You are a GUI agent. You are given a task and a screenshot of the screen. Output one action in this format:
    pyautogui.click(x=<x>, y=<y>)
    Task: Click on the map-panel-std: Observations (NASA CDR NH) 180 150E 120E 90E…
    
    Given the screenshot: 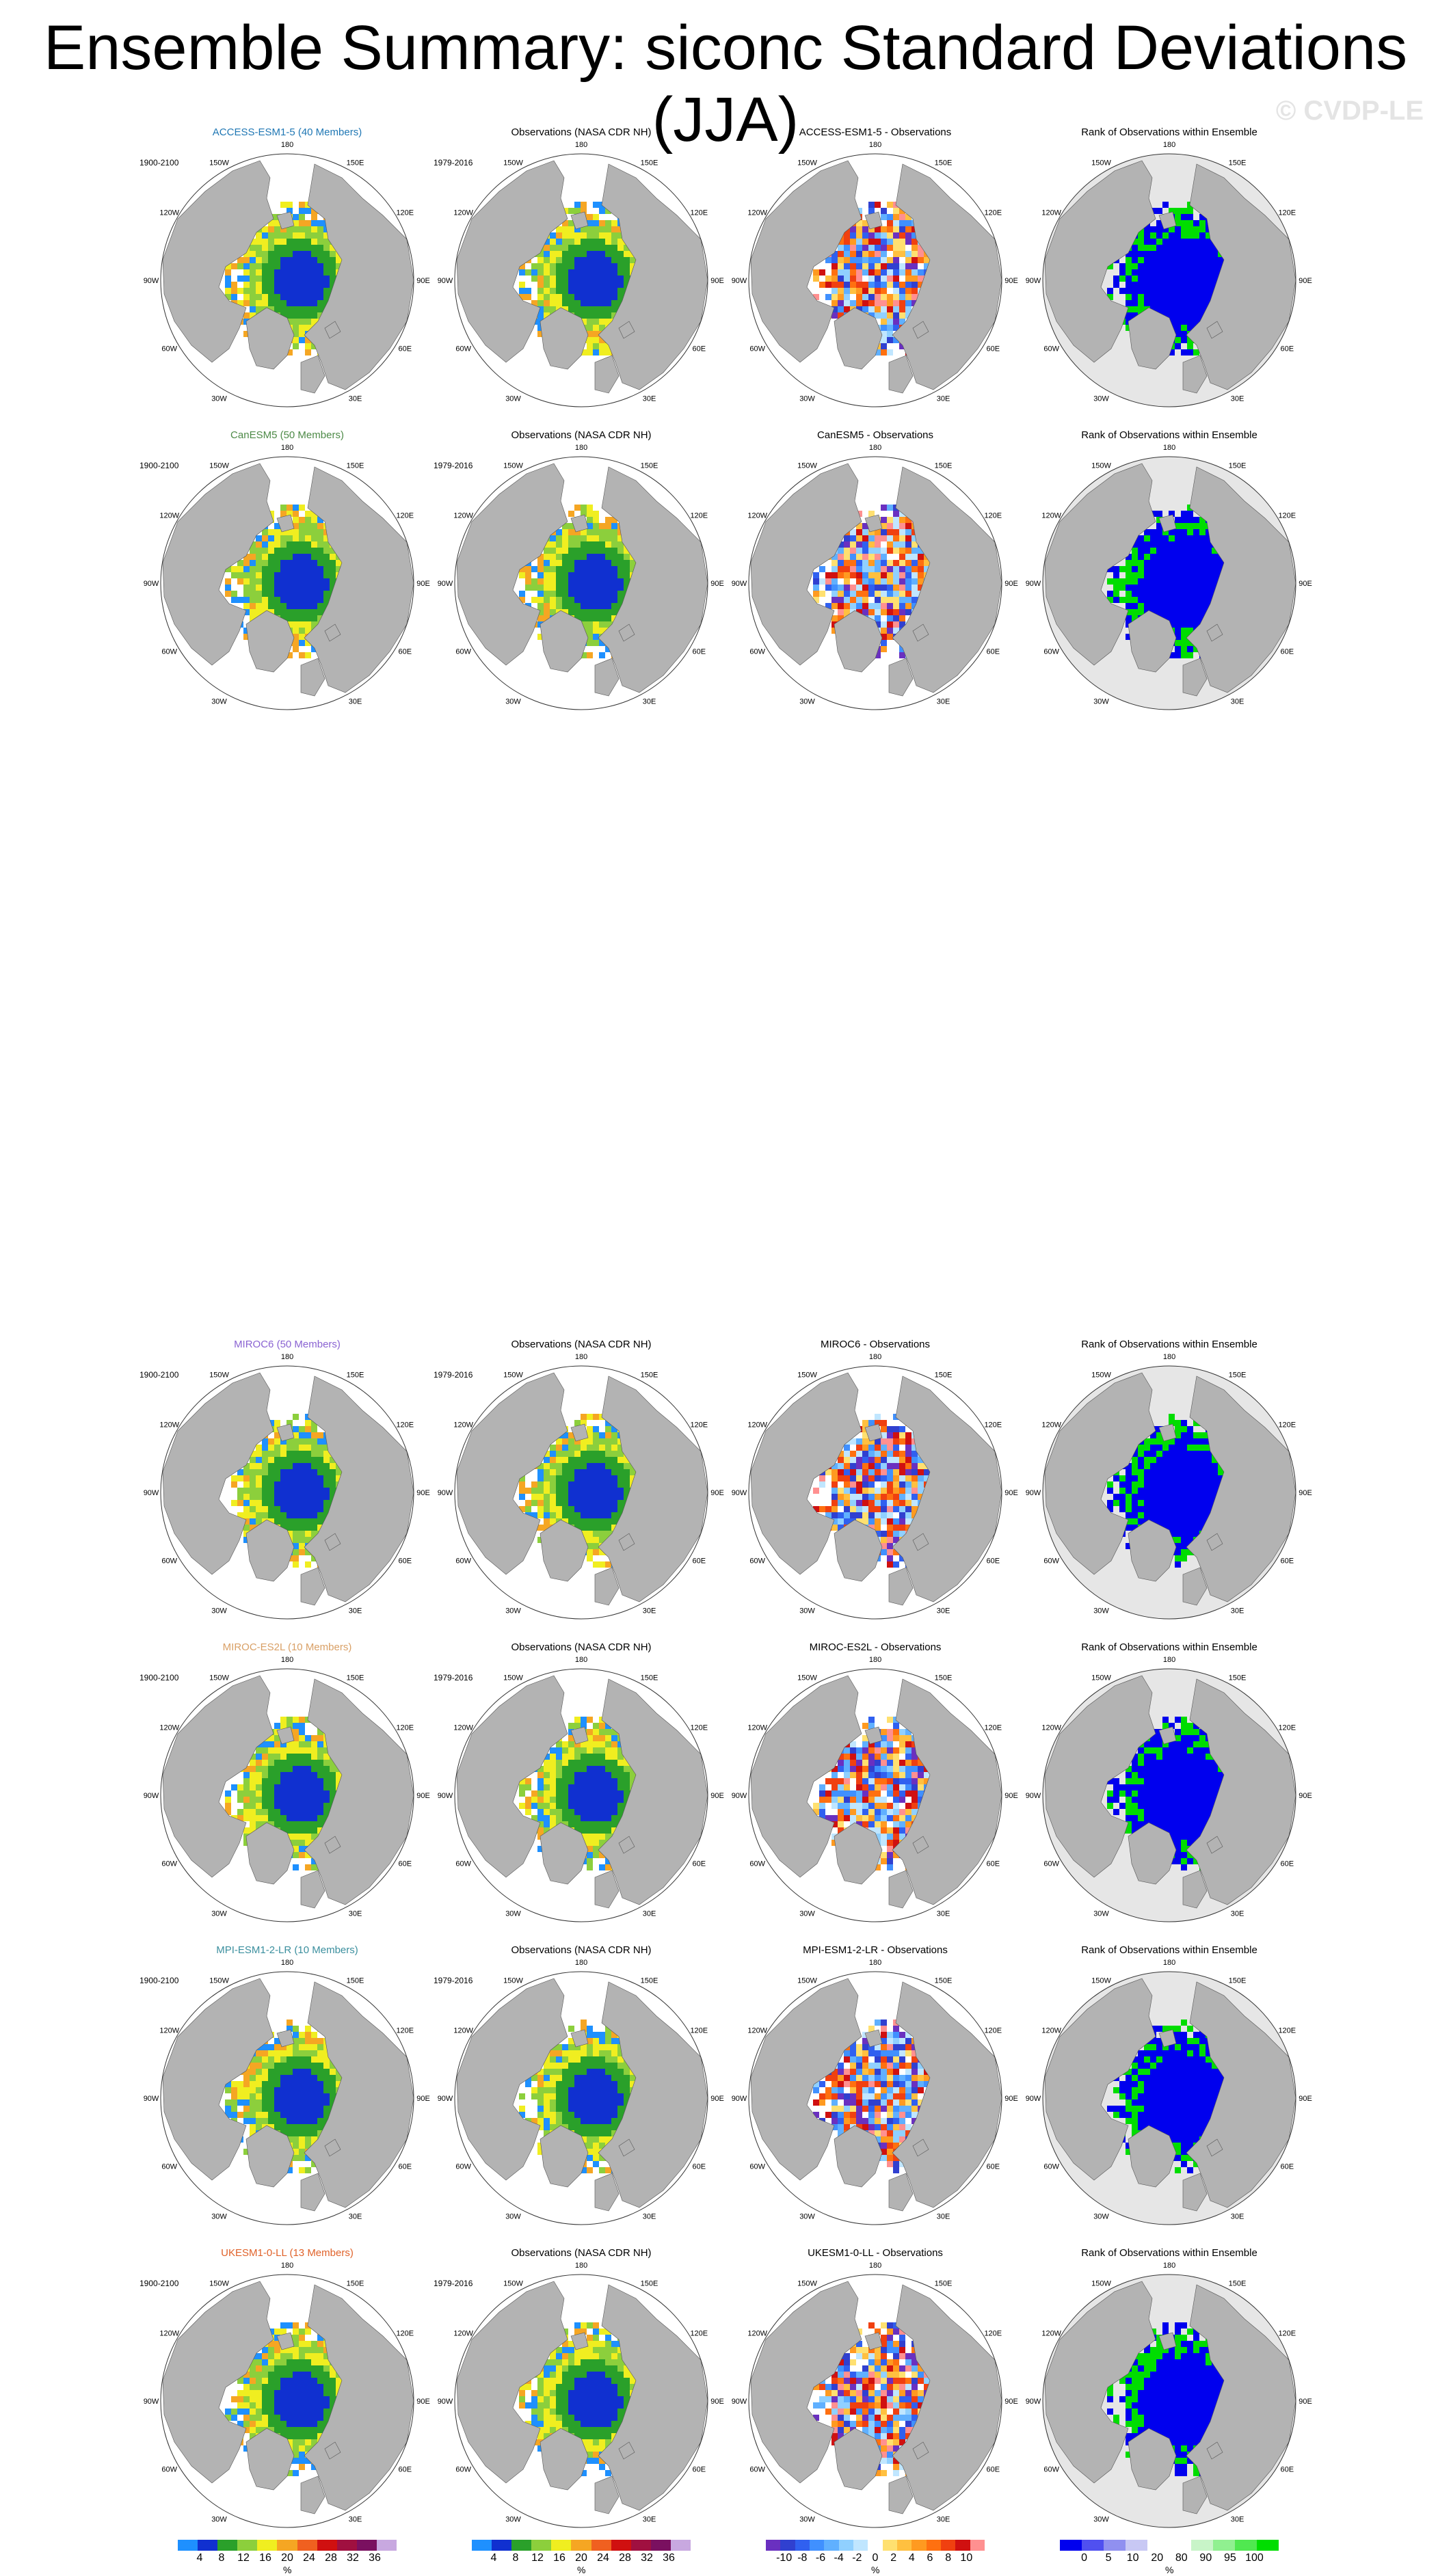 What is the action you would take?
    pyautogui.click(x=581, y=1482)
    